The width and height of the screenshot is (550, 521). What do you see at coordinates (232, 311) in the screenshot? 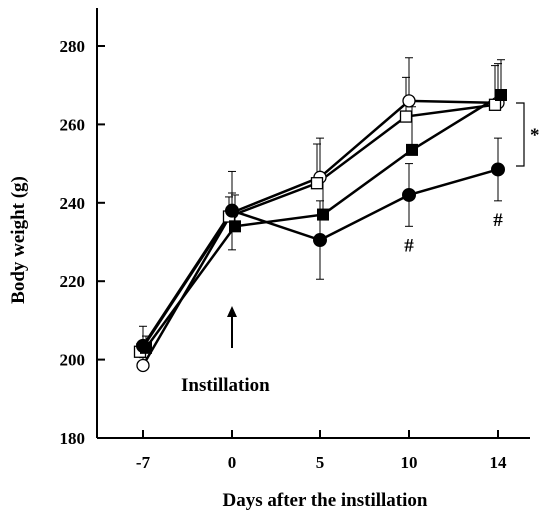
I see `instillation-arrowhead` at bounding box center [232, 311].